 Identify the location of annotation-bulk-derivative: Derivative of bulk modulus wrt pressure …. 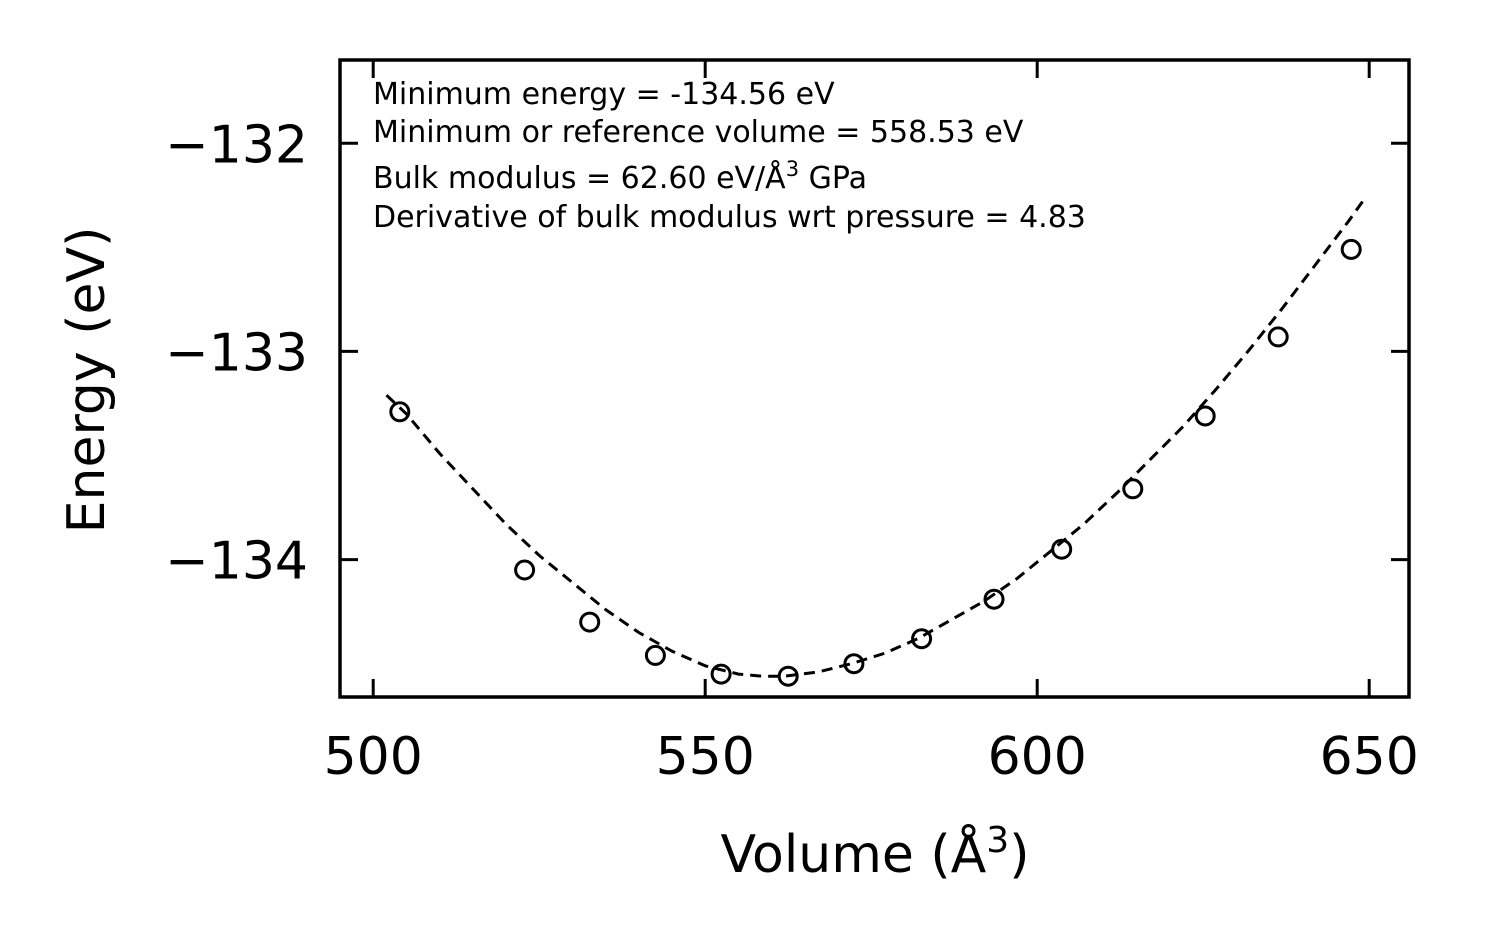
(729, 217).